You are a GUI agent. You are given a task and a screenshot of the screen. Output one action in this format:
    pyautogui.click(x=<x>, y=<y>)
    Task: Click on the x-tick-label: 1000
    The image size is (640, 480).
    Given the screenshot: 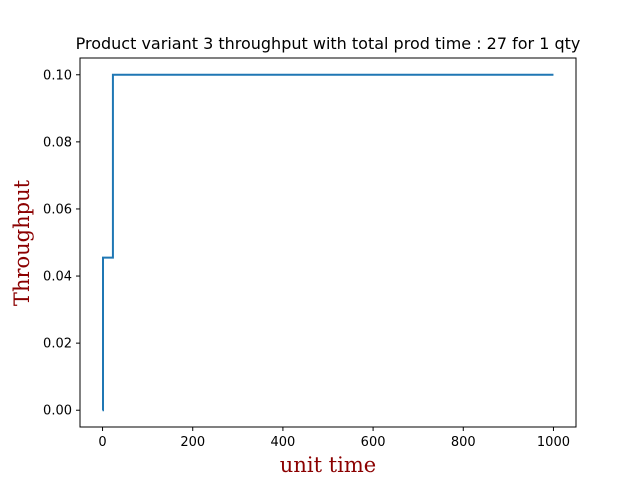 What is the action you would take?
    pyautogui.click(x=553, y=442)
    